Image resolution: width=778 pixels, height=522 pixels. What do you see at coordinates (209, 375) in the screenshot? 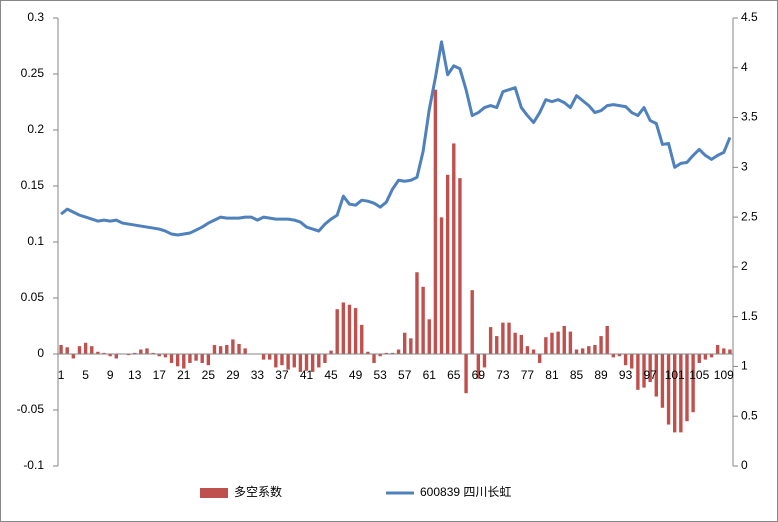
I see `x-tick-label: 25` at bounding box center [209, 375].